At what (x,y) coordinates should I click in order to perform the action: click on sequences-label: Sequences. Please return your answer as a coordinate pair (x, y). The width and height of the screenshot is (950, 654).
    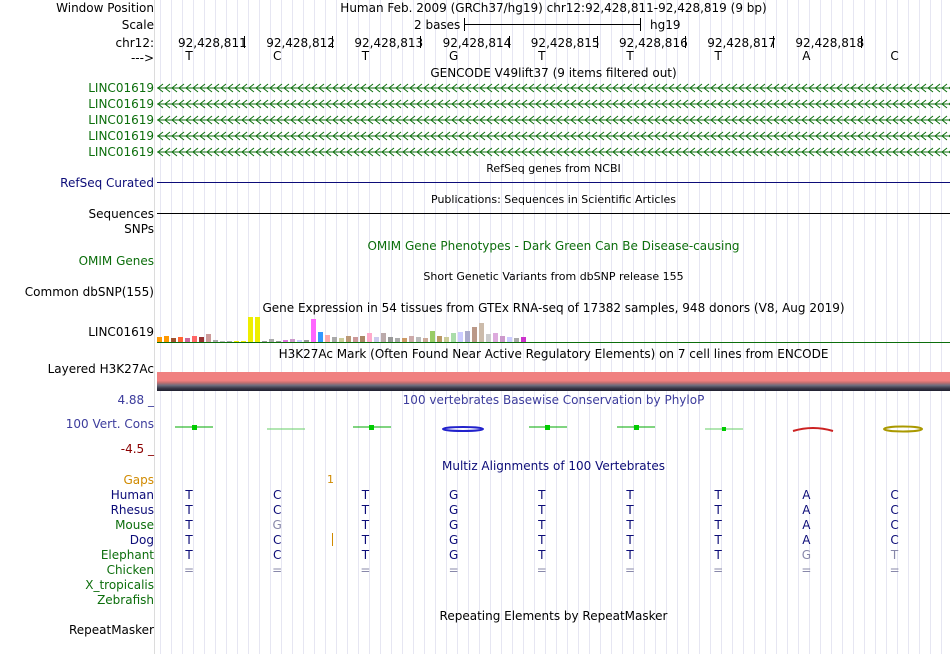
    Looking at the image, I should click on (121, 214).